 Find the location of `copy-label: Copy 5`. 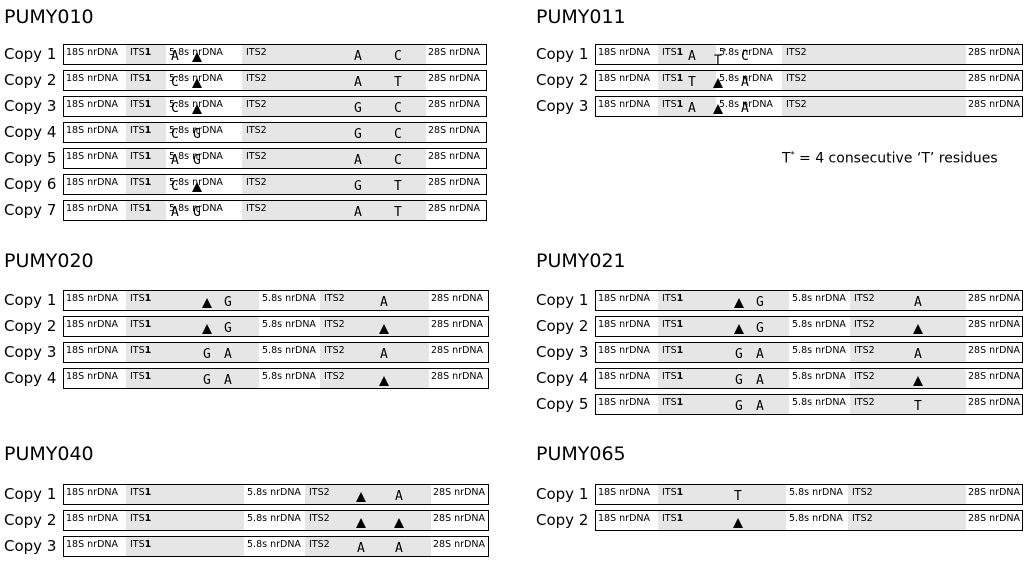

copy-label: Copy 5 is located at coordinates (562, 404).